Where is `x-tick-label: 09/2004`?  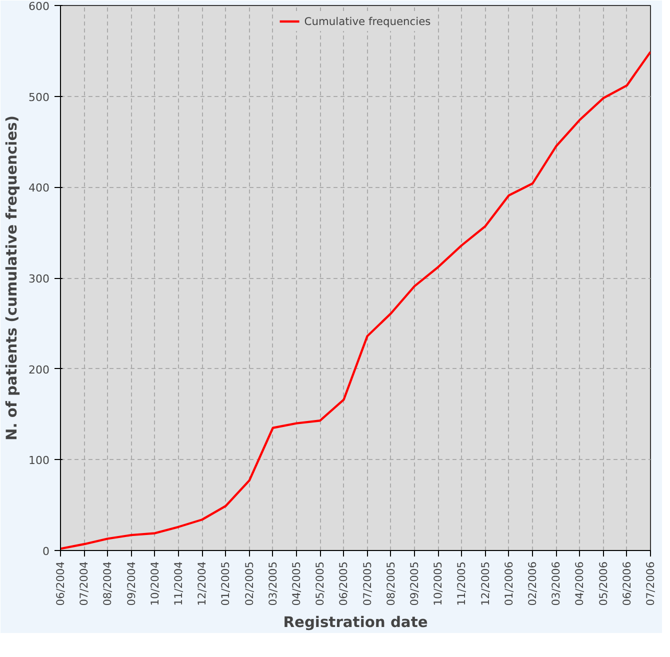
x-tick-label: 09/2004 is located at coordinates (131, 583).